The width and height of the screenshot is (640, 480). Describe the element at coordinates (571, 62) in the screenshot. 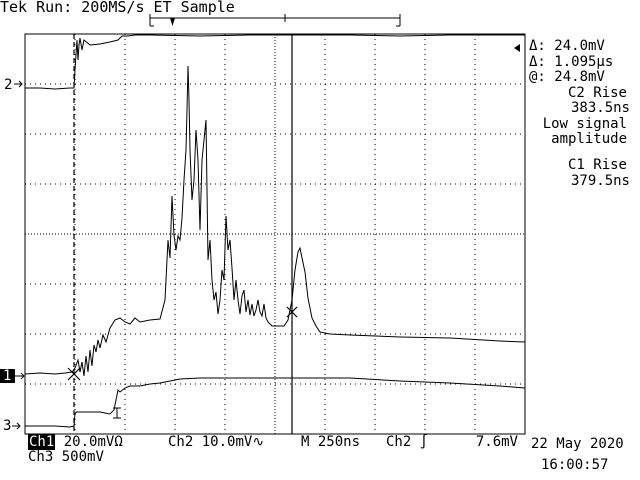

I see `cursor-delta-time: Δ: 1.095µs` at that location.